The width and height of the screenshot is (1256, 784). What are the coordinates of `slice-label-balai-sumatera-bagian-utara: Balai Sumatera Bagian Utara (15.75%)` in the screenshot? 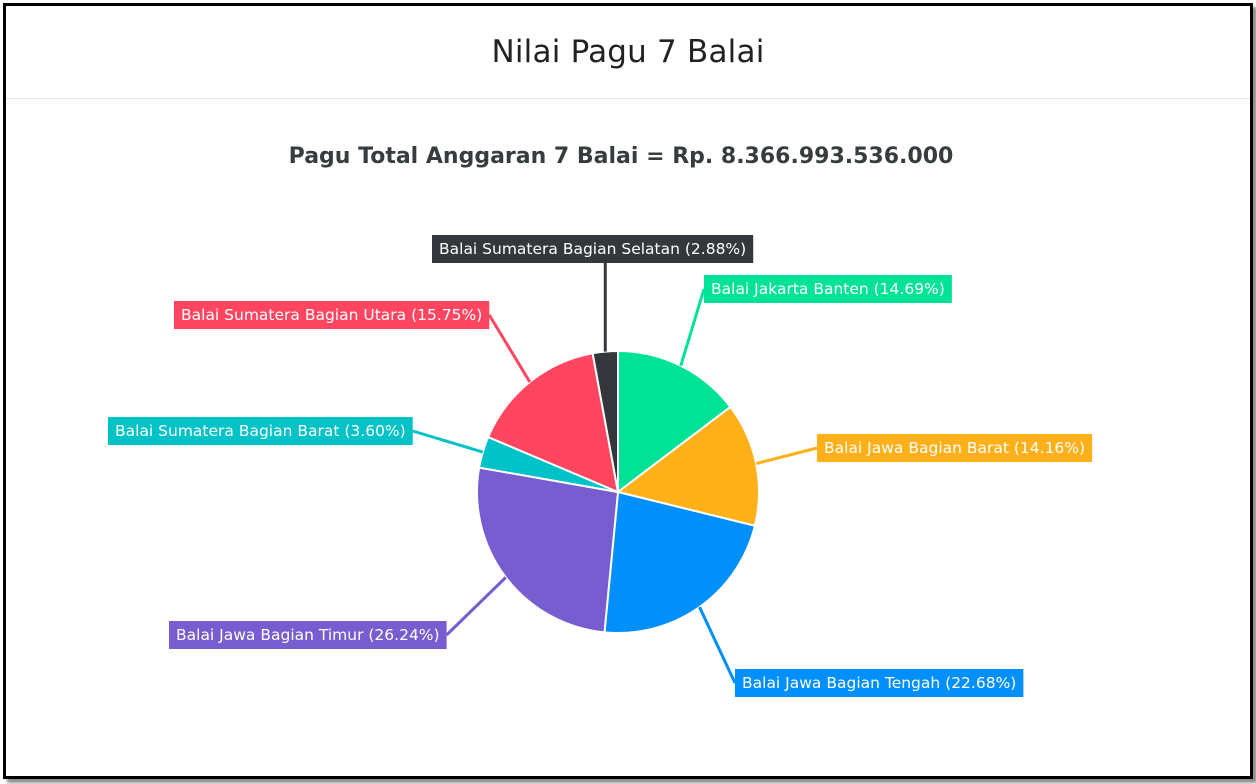 It's located at (331, 315).